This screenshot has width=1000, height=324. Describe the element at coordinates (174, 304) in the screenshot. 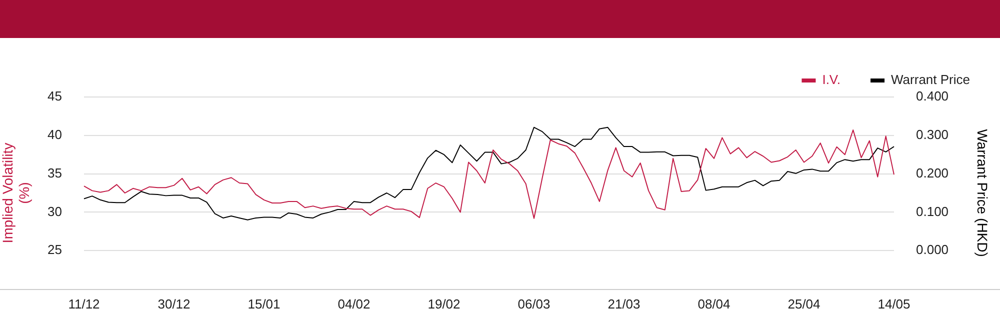

I see `x-tick-label: 30/12` at that location.